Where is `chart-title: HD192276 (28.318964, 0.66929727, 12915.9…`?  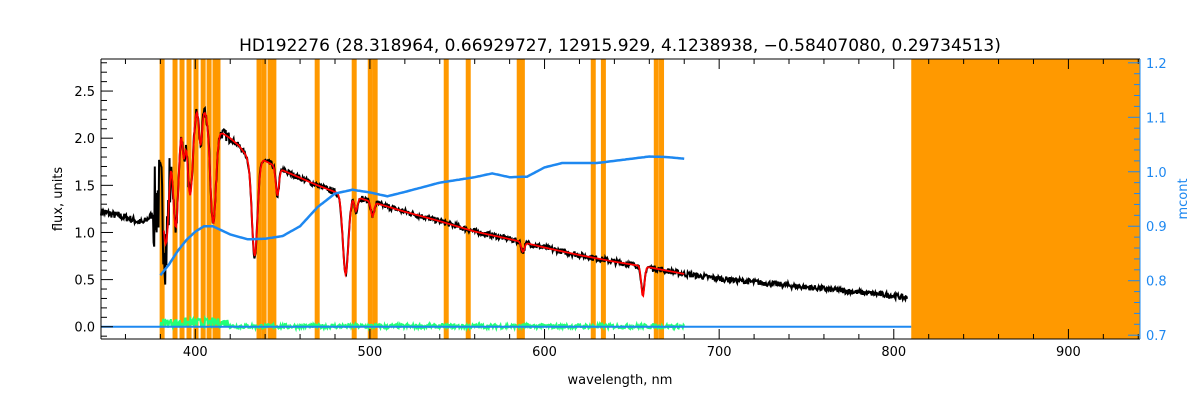
chart-title: HD192276 (28.318964, 0.66929727, 12915.9… is located at coordinates (620, 46).